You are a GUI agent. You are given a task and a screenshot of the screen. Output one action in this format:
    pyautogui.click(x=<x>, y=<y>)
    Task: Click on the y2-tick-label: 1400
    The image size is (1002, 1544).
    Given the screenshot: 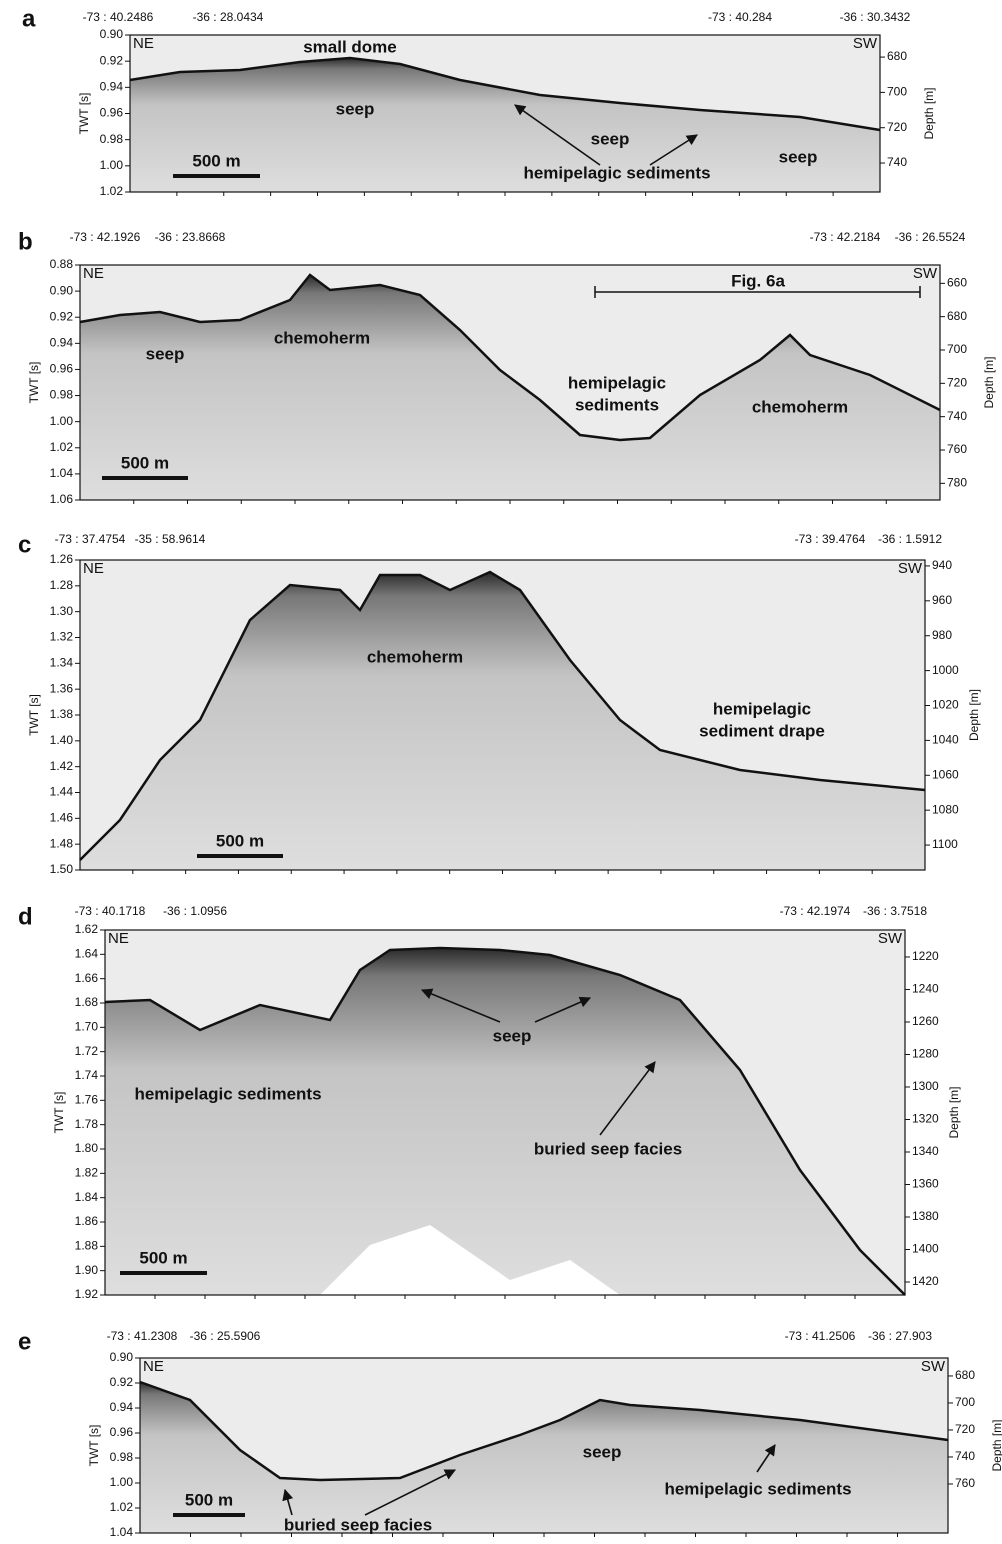 What is the action you would take?
    pyautogui.click(x=925, y=1249)
    